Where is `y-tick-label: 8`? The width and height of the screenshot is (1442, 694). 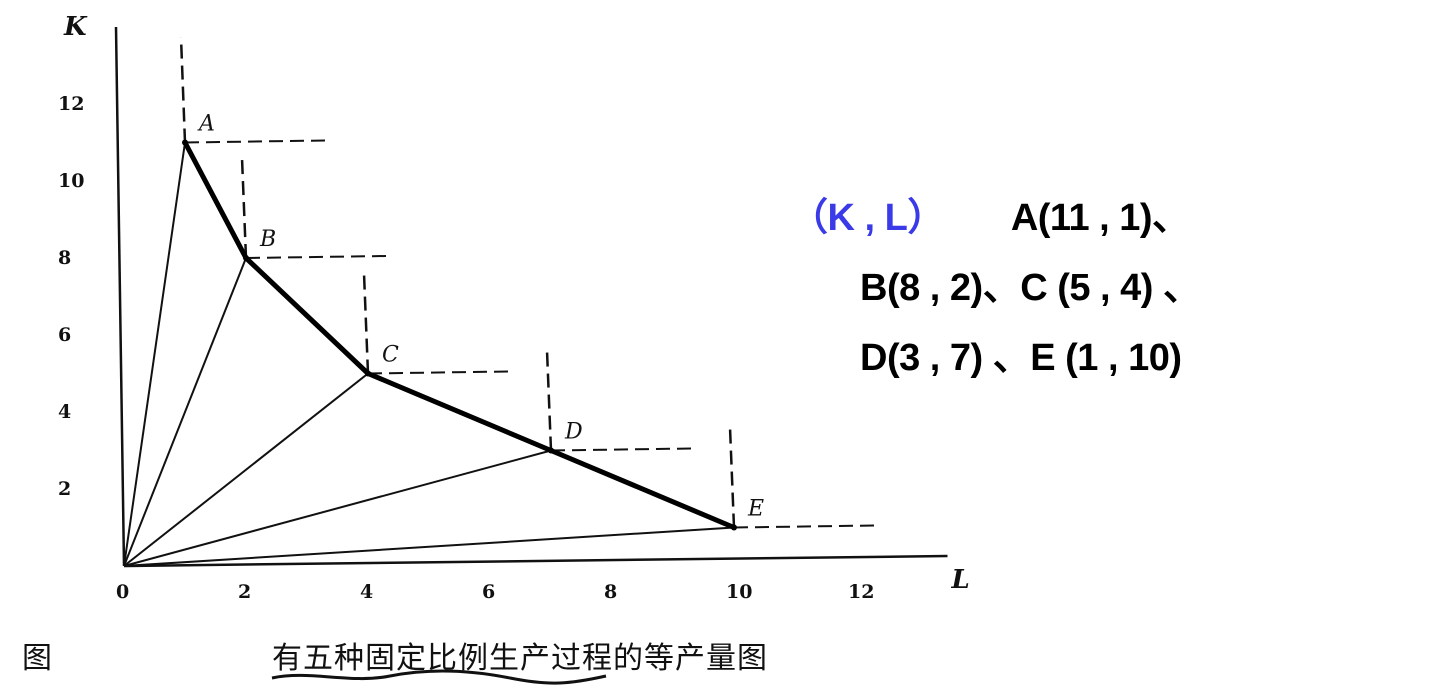 y-tick-label: 8 is located at coordinates (64, 258).